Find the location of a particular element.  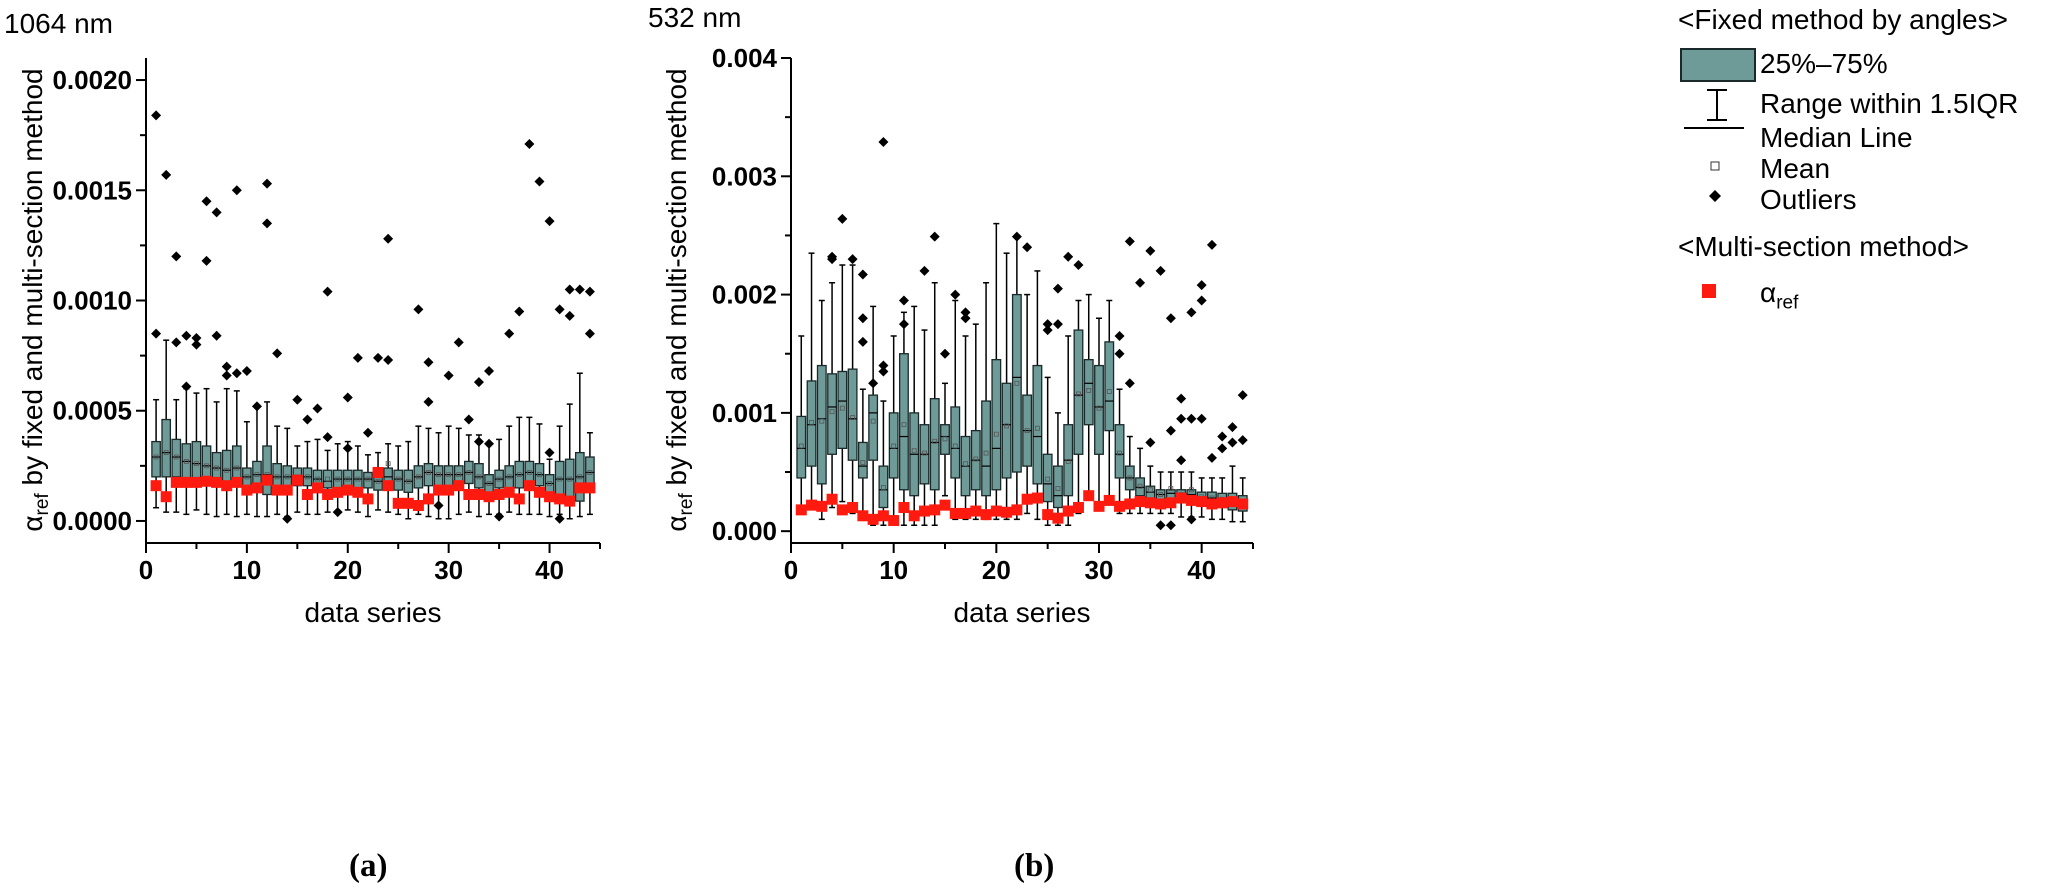

outlier-diamond-icon is located at coordinates (1715, 196).